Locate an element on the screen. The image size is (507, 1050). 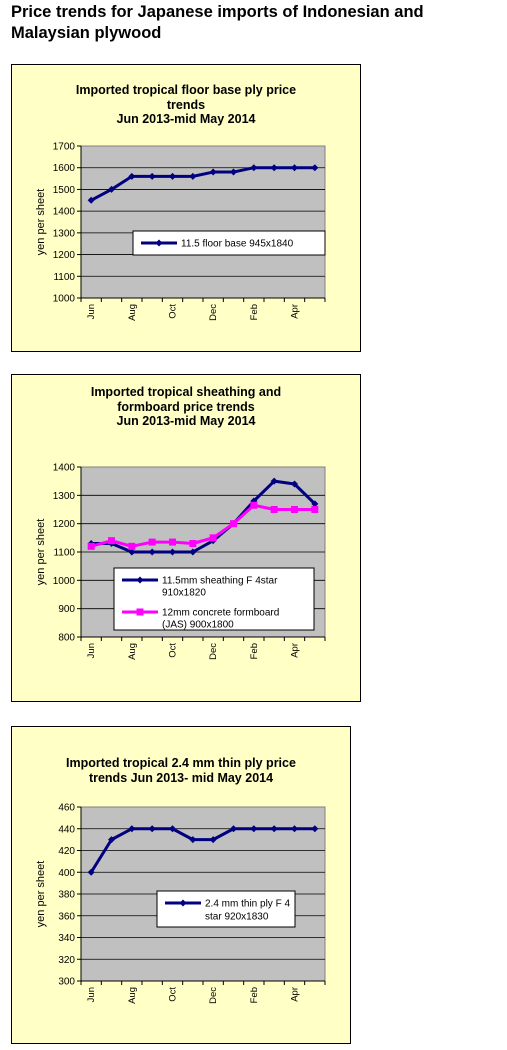
chart-title-line: Imported tropical sheathing and is located at coordinates (186, 392).